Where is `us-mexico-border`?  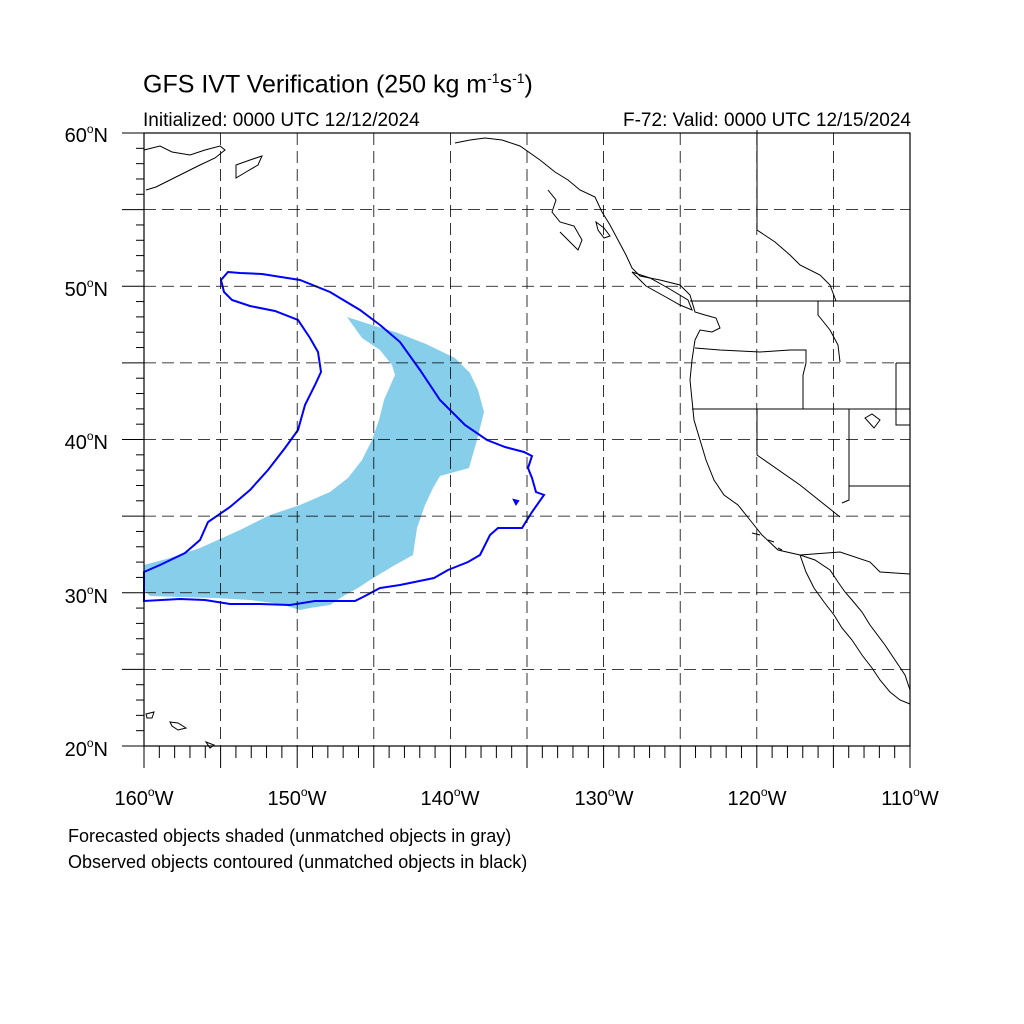 us-mexico-border is located at coordinates (855, 563).